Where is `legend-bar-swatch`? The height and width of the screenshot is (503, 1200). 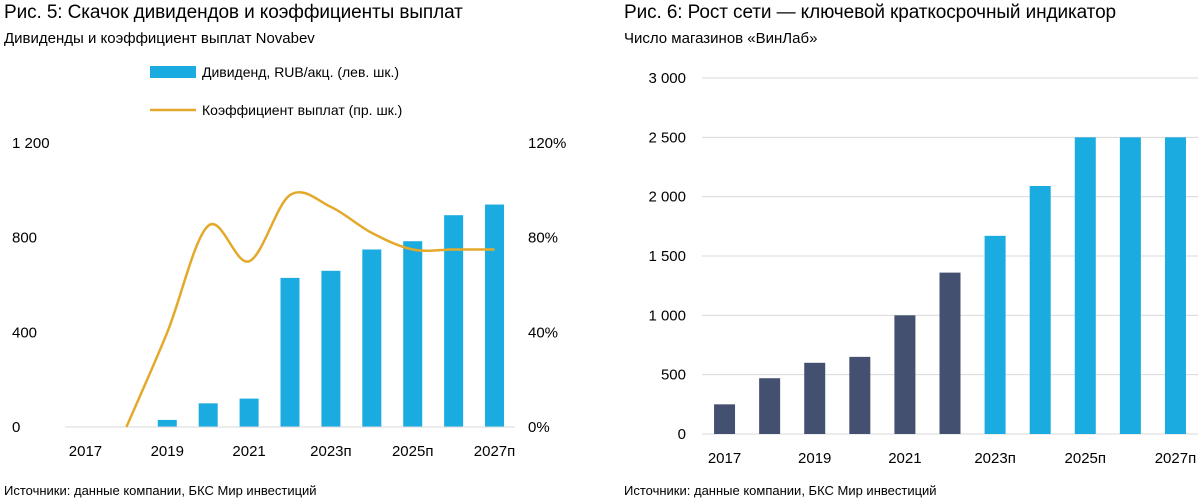 legend-bar-swatch is located at coordinates (173, 72).